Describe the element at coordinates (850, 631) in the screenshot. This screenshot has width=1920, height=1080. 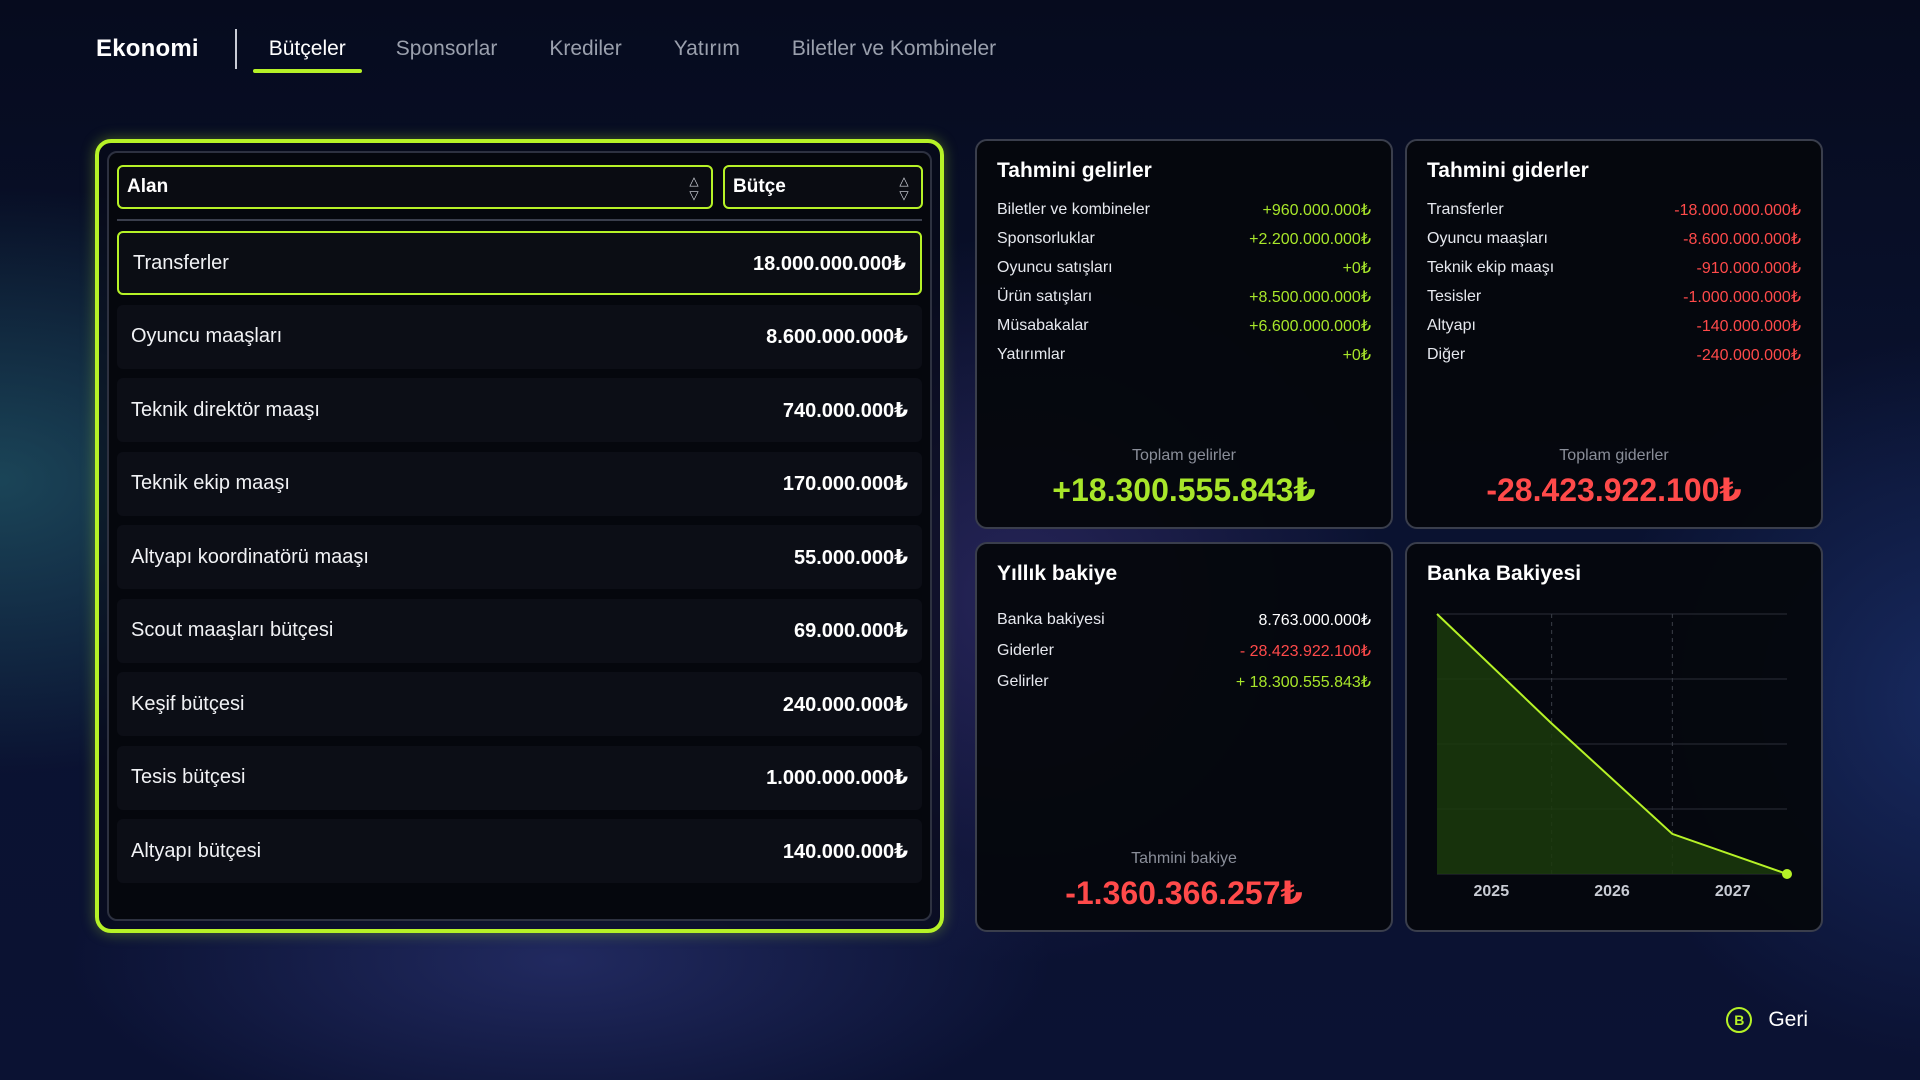
I see `budget-row-value: 69.000.000₺` at that location.